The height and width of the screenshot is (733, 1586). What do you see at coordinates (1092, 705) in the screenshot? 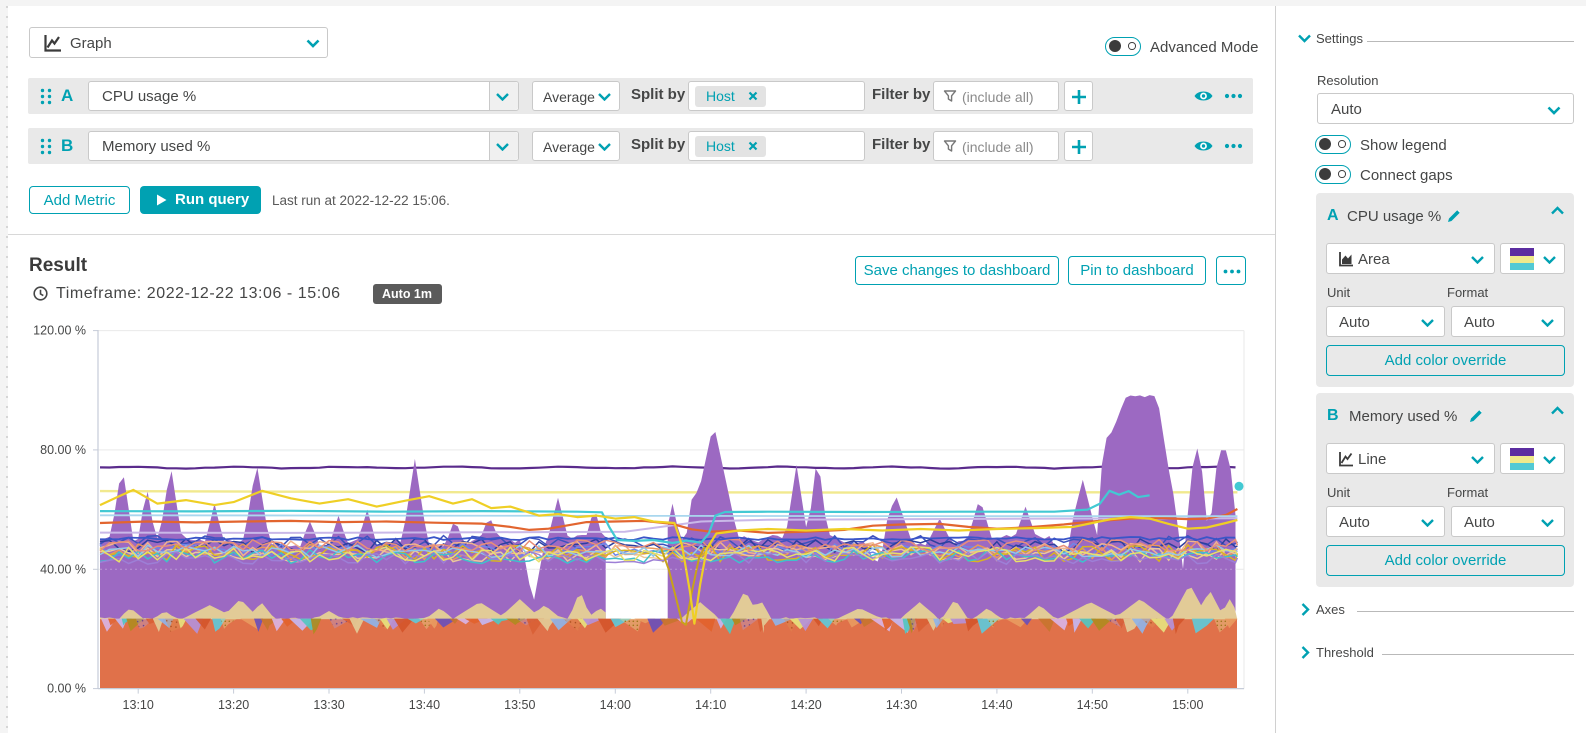
I see `svg-text: 14:50` at bounding box center [1092, 705].